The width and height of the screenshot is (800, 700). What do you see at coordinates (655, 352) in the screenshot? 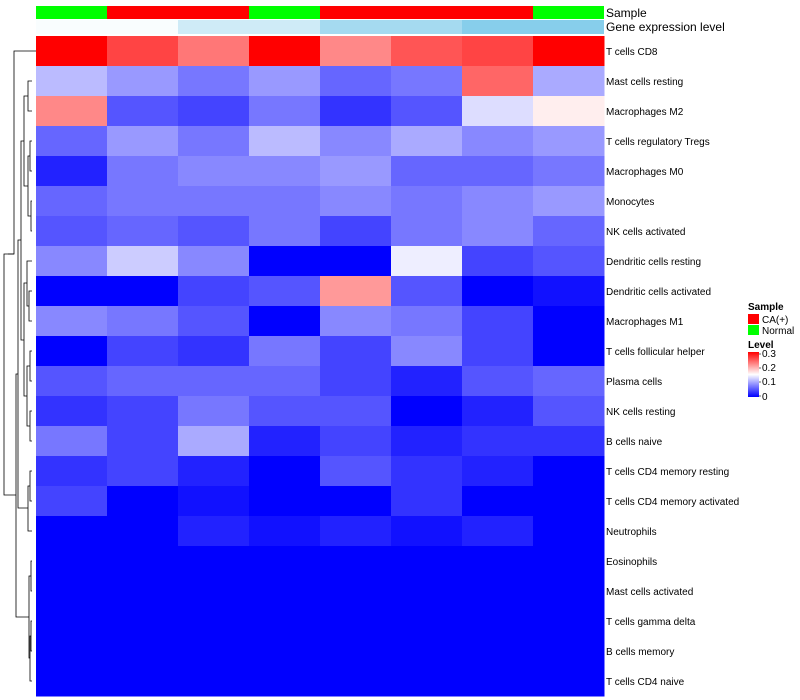
I see `row-label: T cells follicular helper` at bounding box center [655, 352].